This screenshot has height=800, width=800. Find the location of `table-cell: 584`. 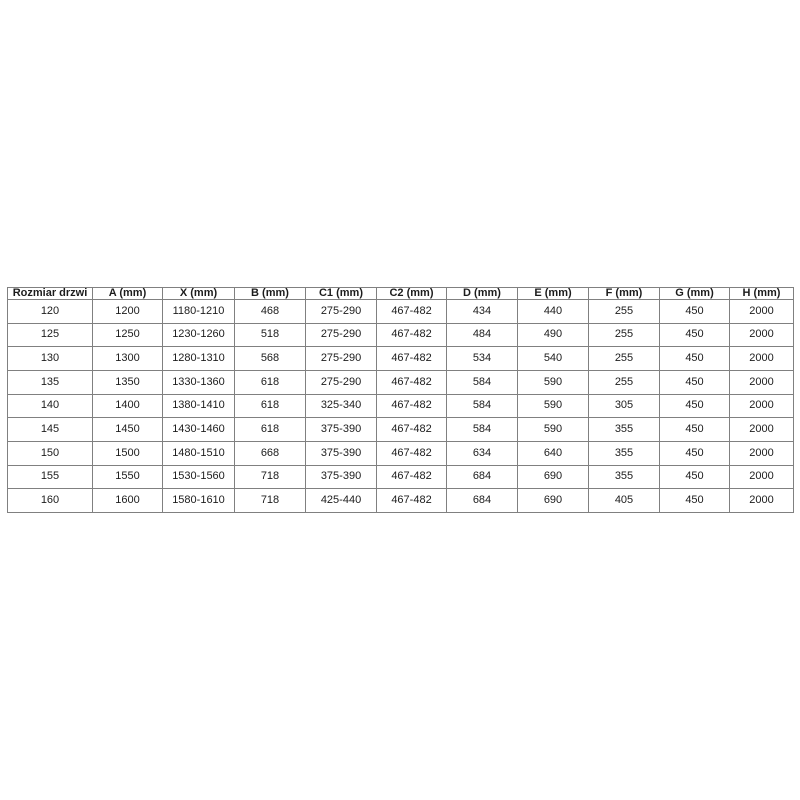

table-cell: 584 is located at coordinates (482, 429).